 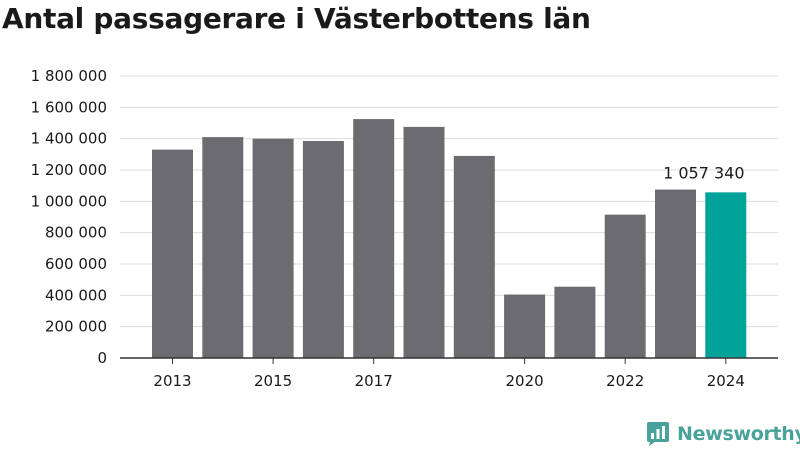 I want to click on bar-2024, so click(x=726, y=275).